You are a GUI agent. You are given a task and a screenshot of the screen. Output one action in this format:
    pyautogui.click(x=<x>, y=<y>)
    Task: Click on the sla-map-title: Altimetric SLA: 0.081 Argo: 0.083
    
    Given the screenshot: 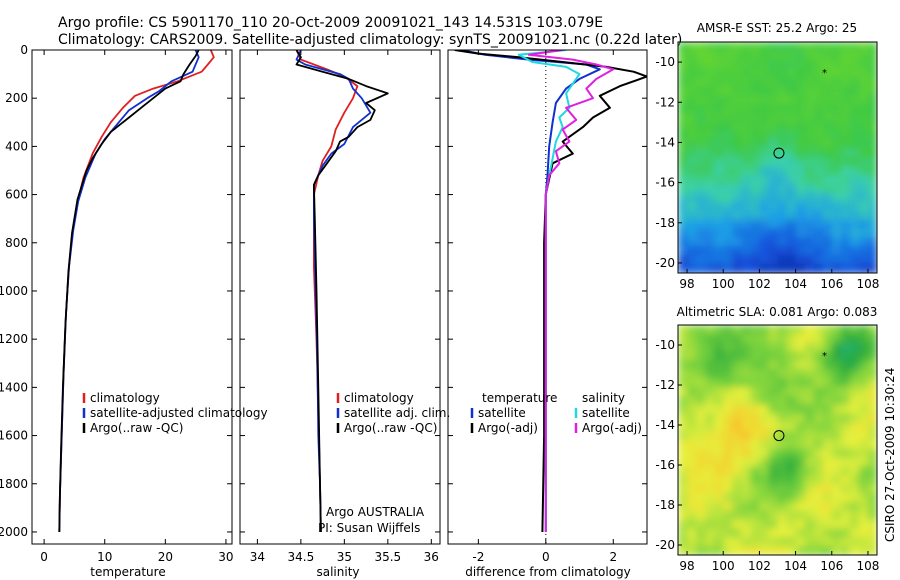 What is the action you would take?
    pyautogui.click(x=777, y=312)
    